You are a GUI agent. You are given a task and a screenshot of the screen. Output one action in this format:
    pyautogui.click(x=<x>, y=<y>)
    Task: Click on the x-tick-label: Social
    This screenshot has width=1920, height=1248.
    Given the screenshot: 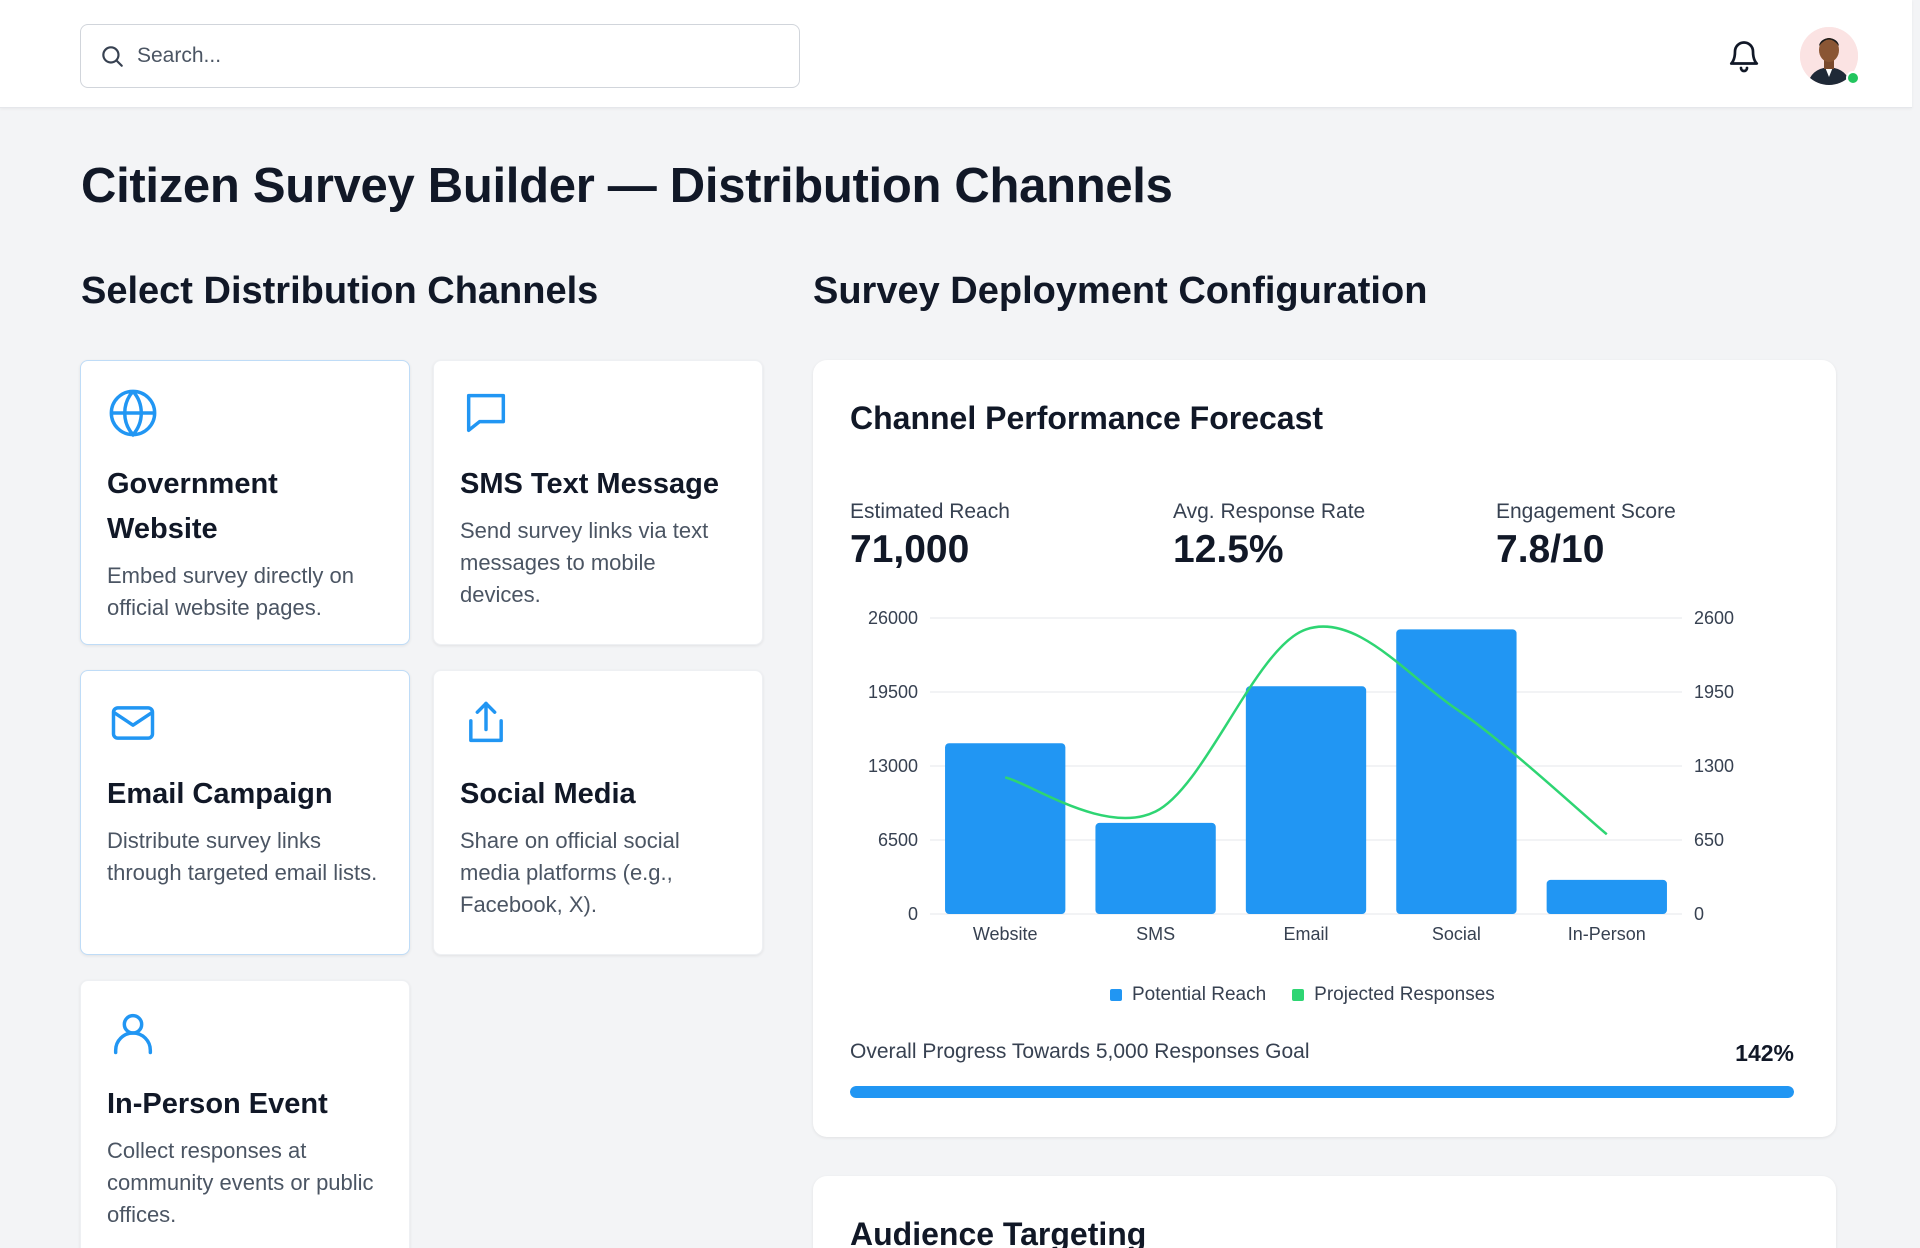 What is the action you would take?
    pyautogui.click(x=1456, y=934)
    